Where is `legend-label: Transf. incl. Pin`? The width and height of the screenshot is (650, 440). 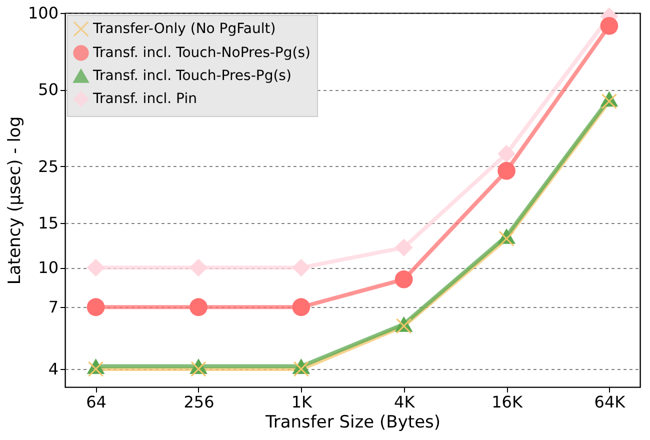 legend-label: Transf. incl. Pin is located at coordinates (144, 99).